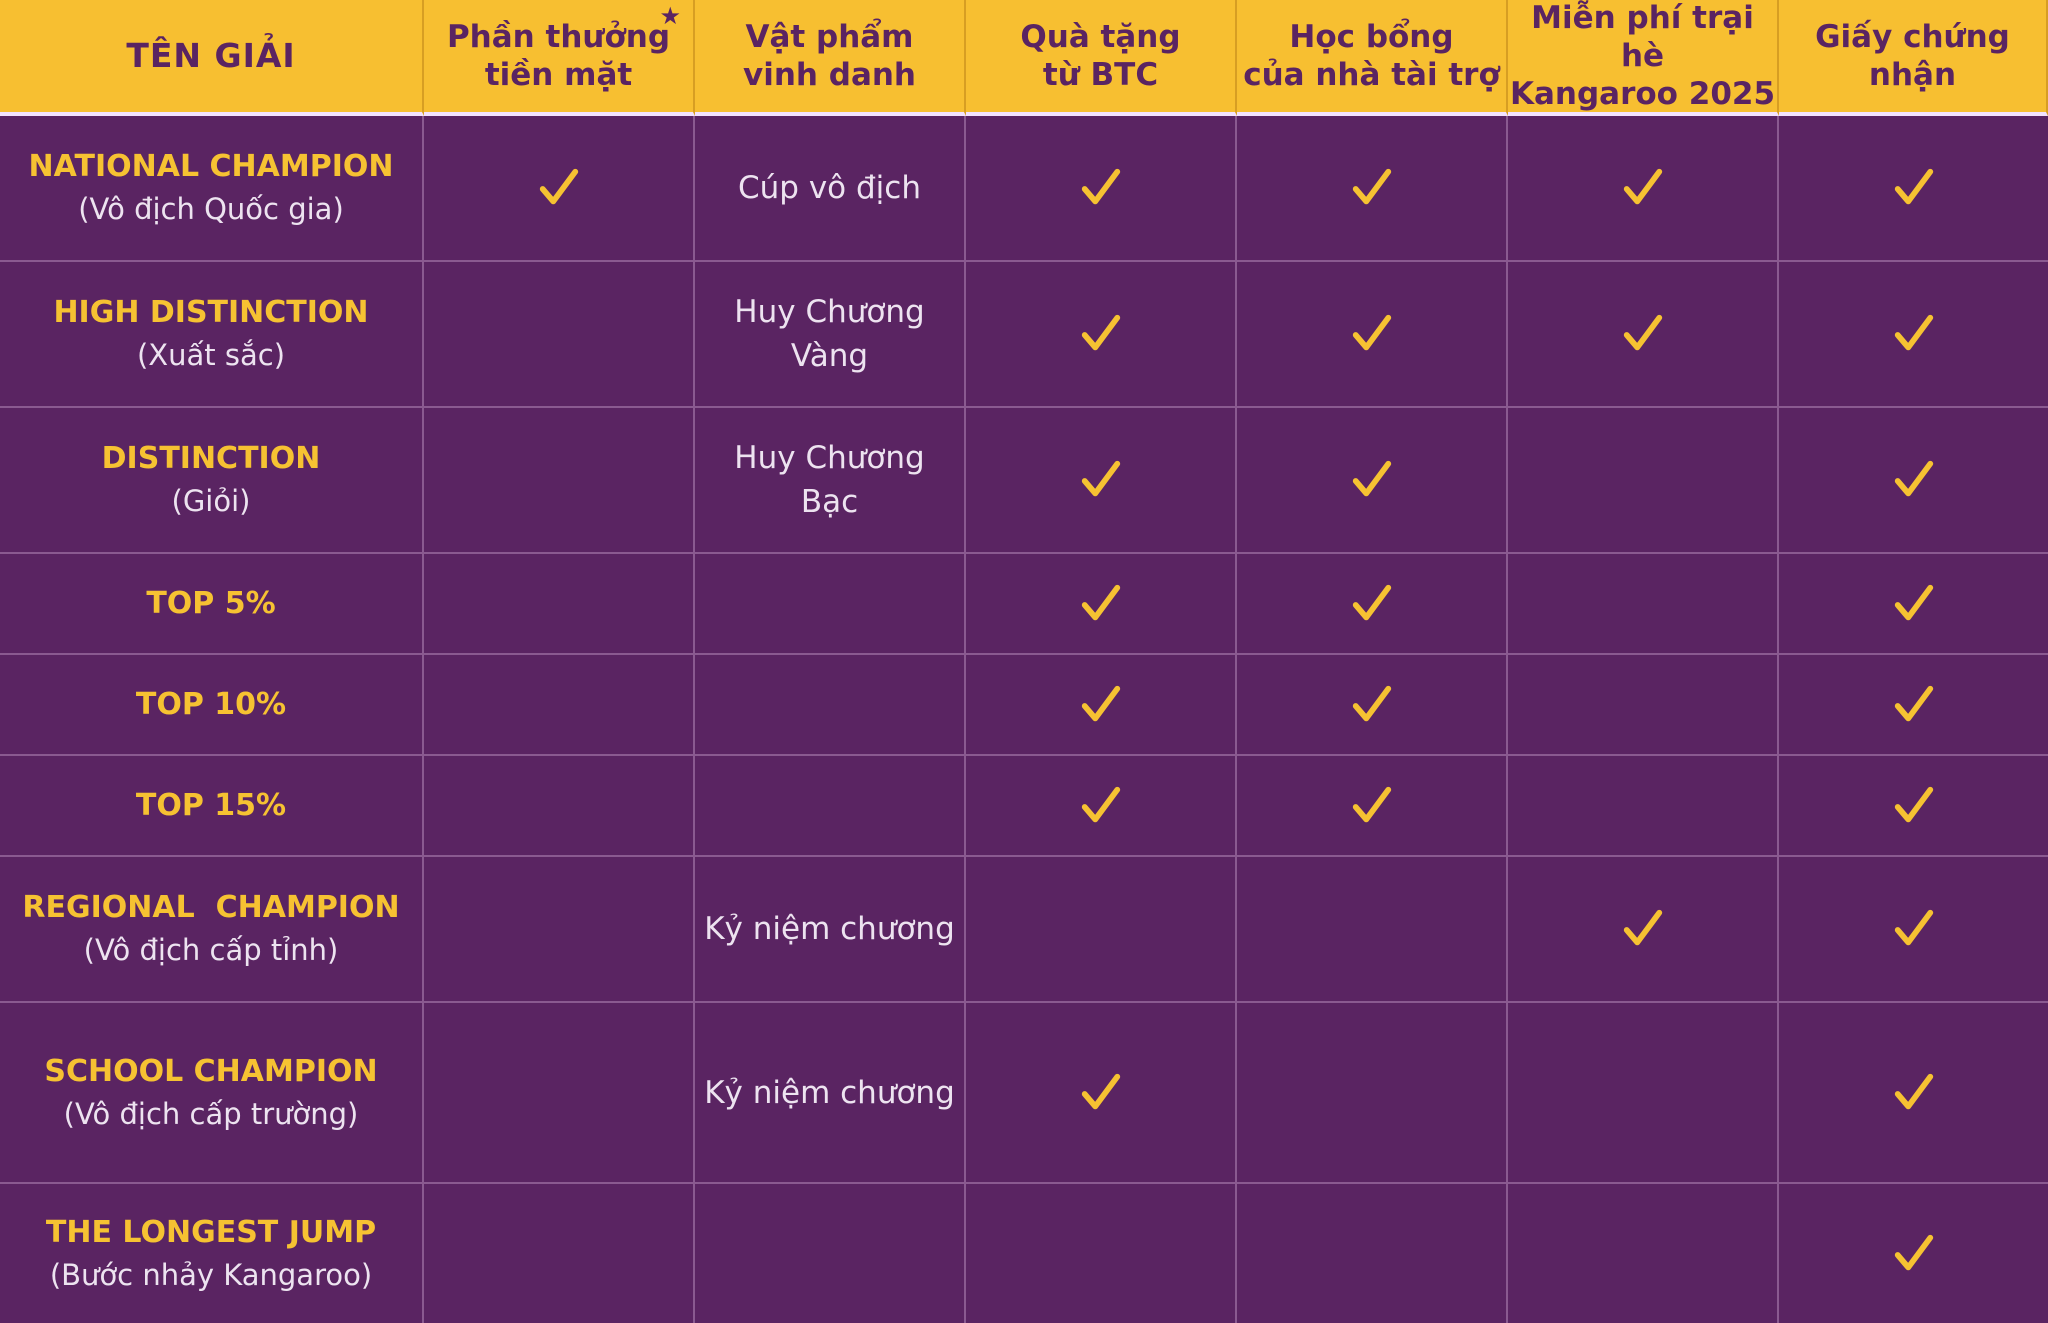  I want to click on award-name-cell: REGIONAL CHAMPION (Vô địch cấp tỉnh), so click(212, 930).